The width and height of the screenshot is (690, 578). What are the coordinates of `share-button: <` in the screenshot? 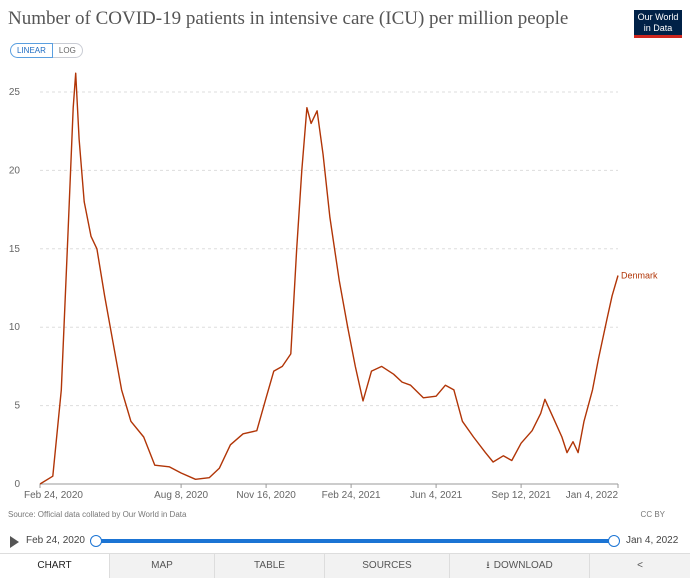 It's located at (640, 566).